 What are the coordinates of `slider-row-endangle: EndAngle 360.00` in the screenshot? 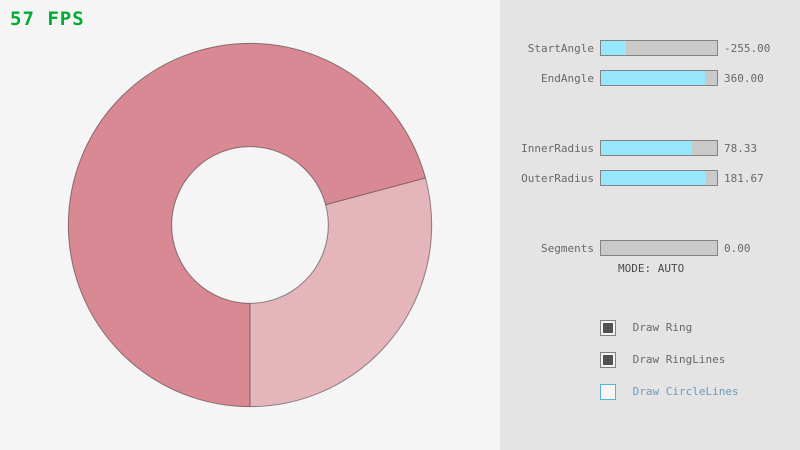 It's located at (650, 78).